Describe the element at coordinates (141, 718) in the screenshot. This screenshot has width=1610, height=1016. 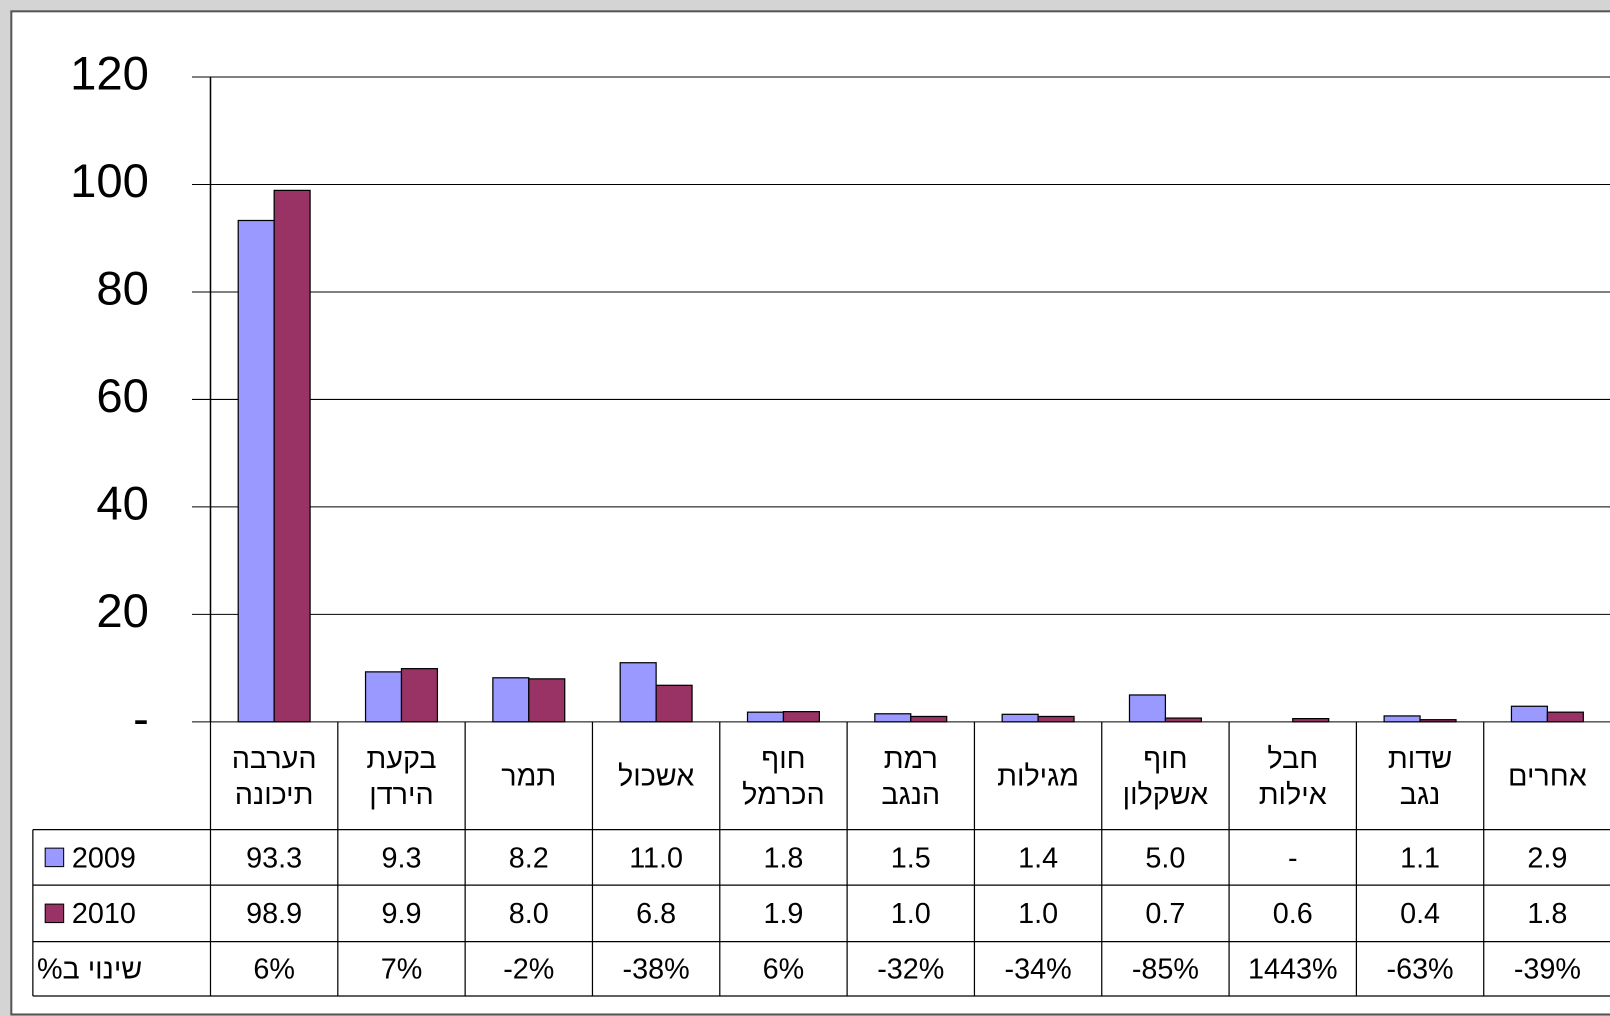
I see `y-tick-label: -` at that location.